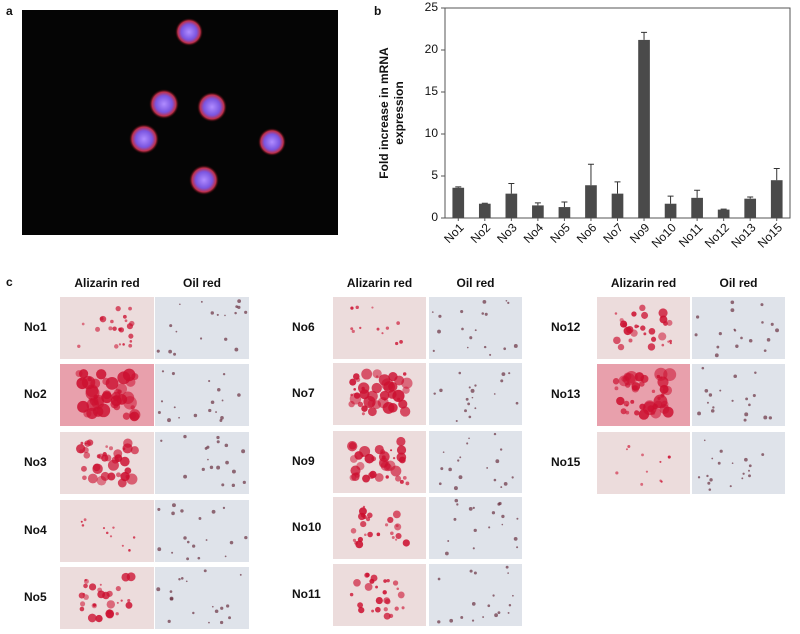 Image resolution: width=800 pixels, height=634 pixels. What do you see at coordinates (202, 531) in the screenshot?
I see `oil-red-image` at bounding box center [202, 531].